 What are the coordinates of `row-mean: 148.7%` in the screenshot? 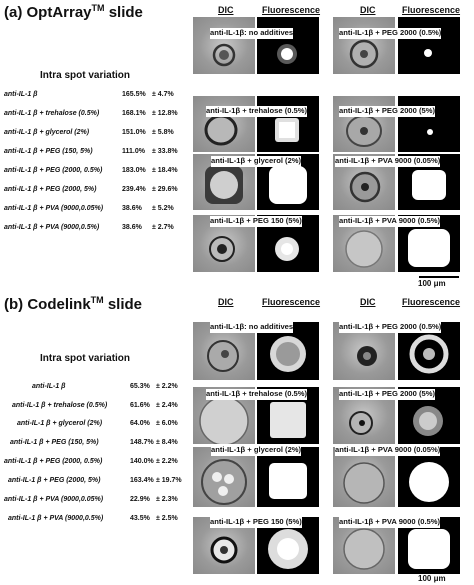 It's located at (142, 442).